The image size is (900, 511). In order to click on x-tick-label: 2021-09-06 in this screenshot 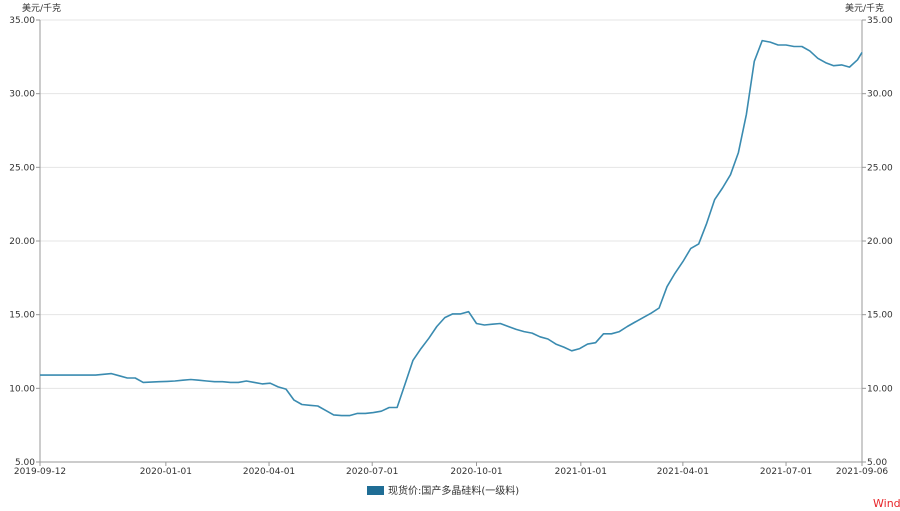, I will do `click(862, 472)`.